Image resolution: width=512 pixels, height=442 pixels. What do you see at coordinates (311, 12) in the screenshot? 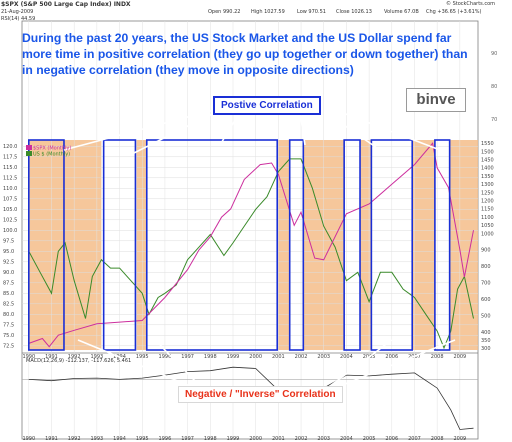
I see `low-value: Low 970.51` at bounding box center [311, 12].